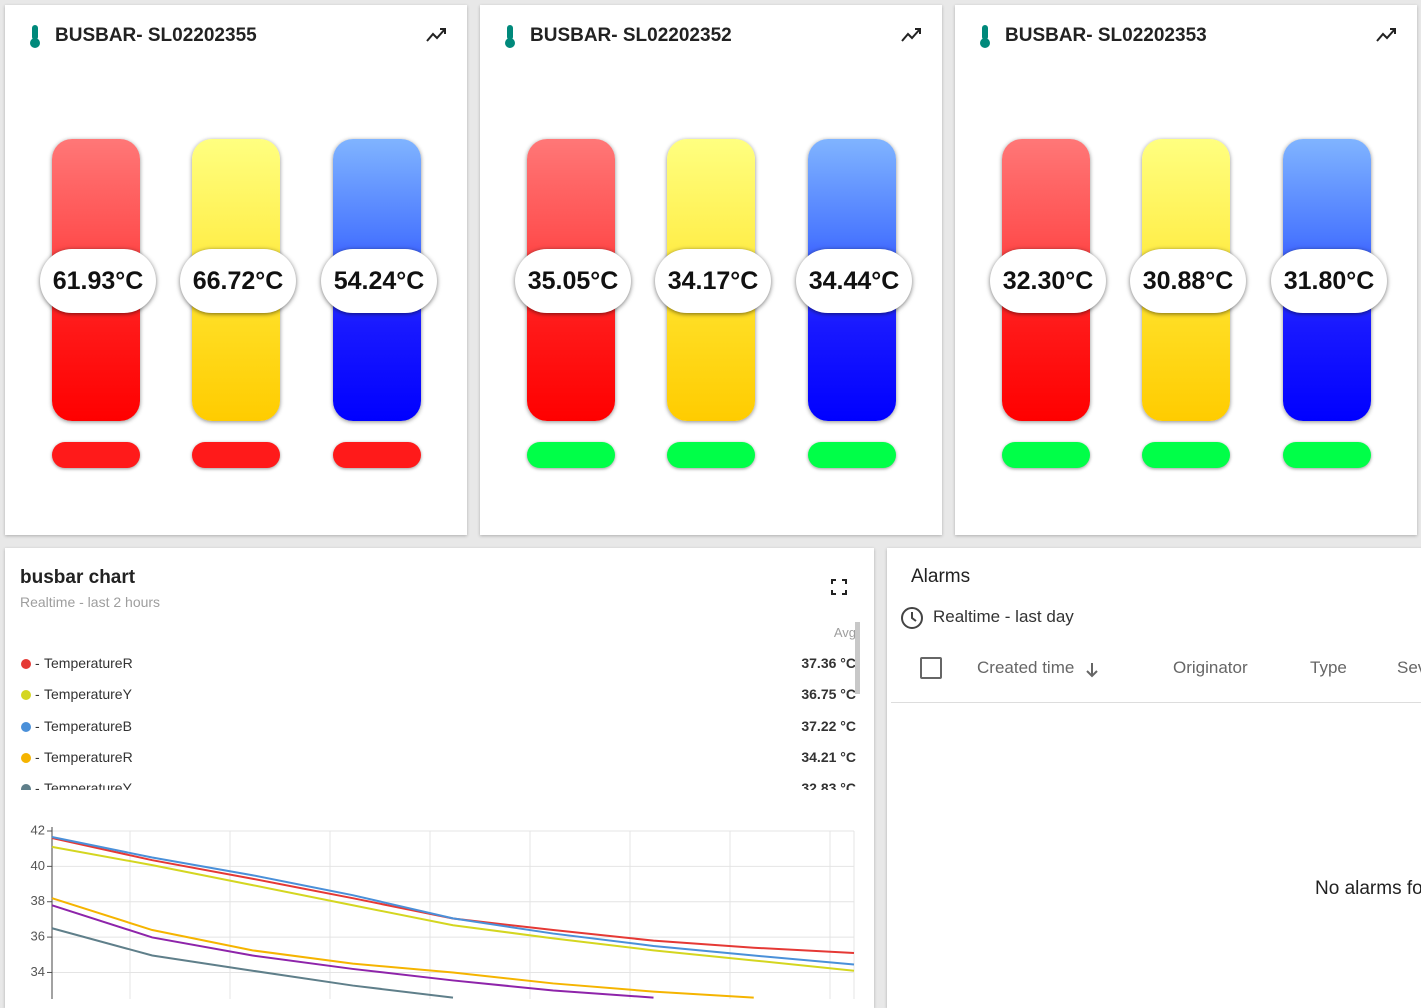  Describe the element at coordinates (828, 785) in the screenshot. I see `legend-avg: 32.83 °C` at that location.